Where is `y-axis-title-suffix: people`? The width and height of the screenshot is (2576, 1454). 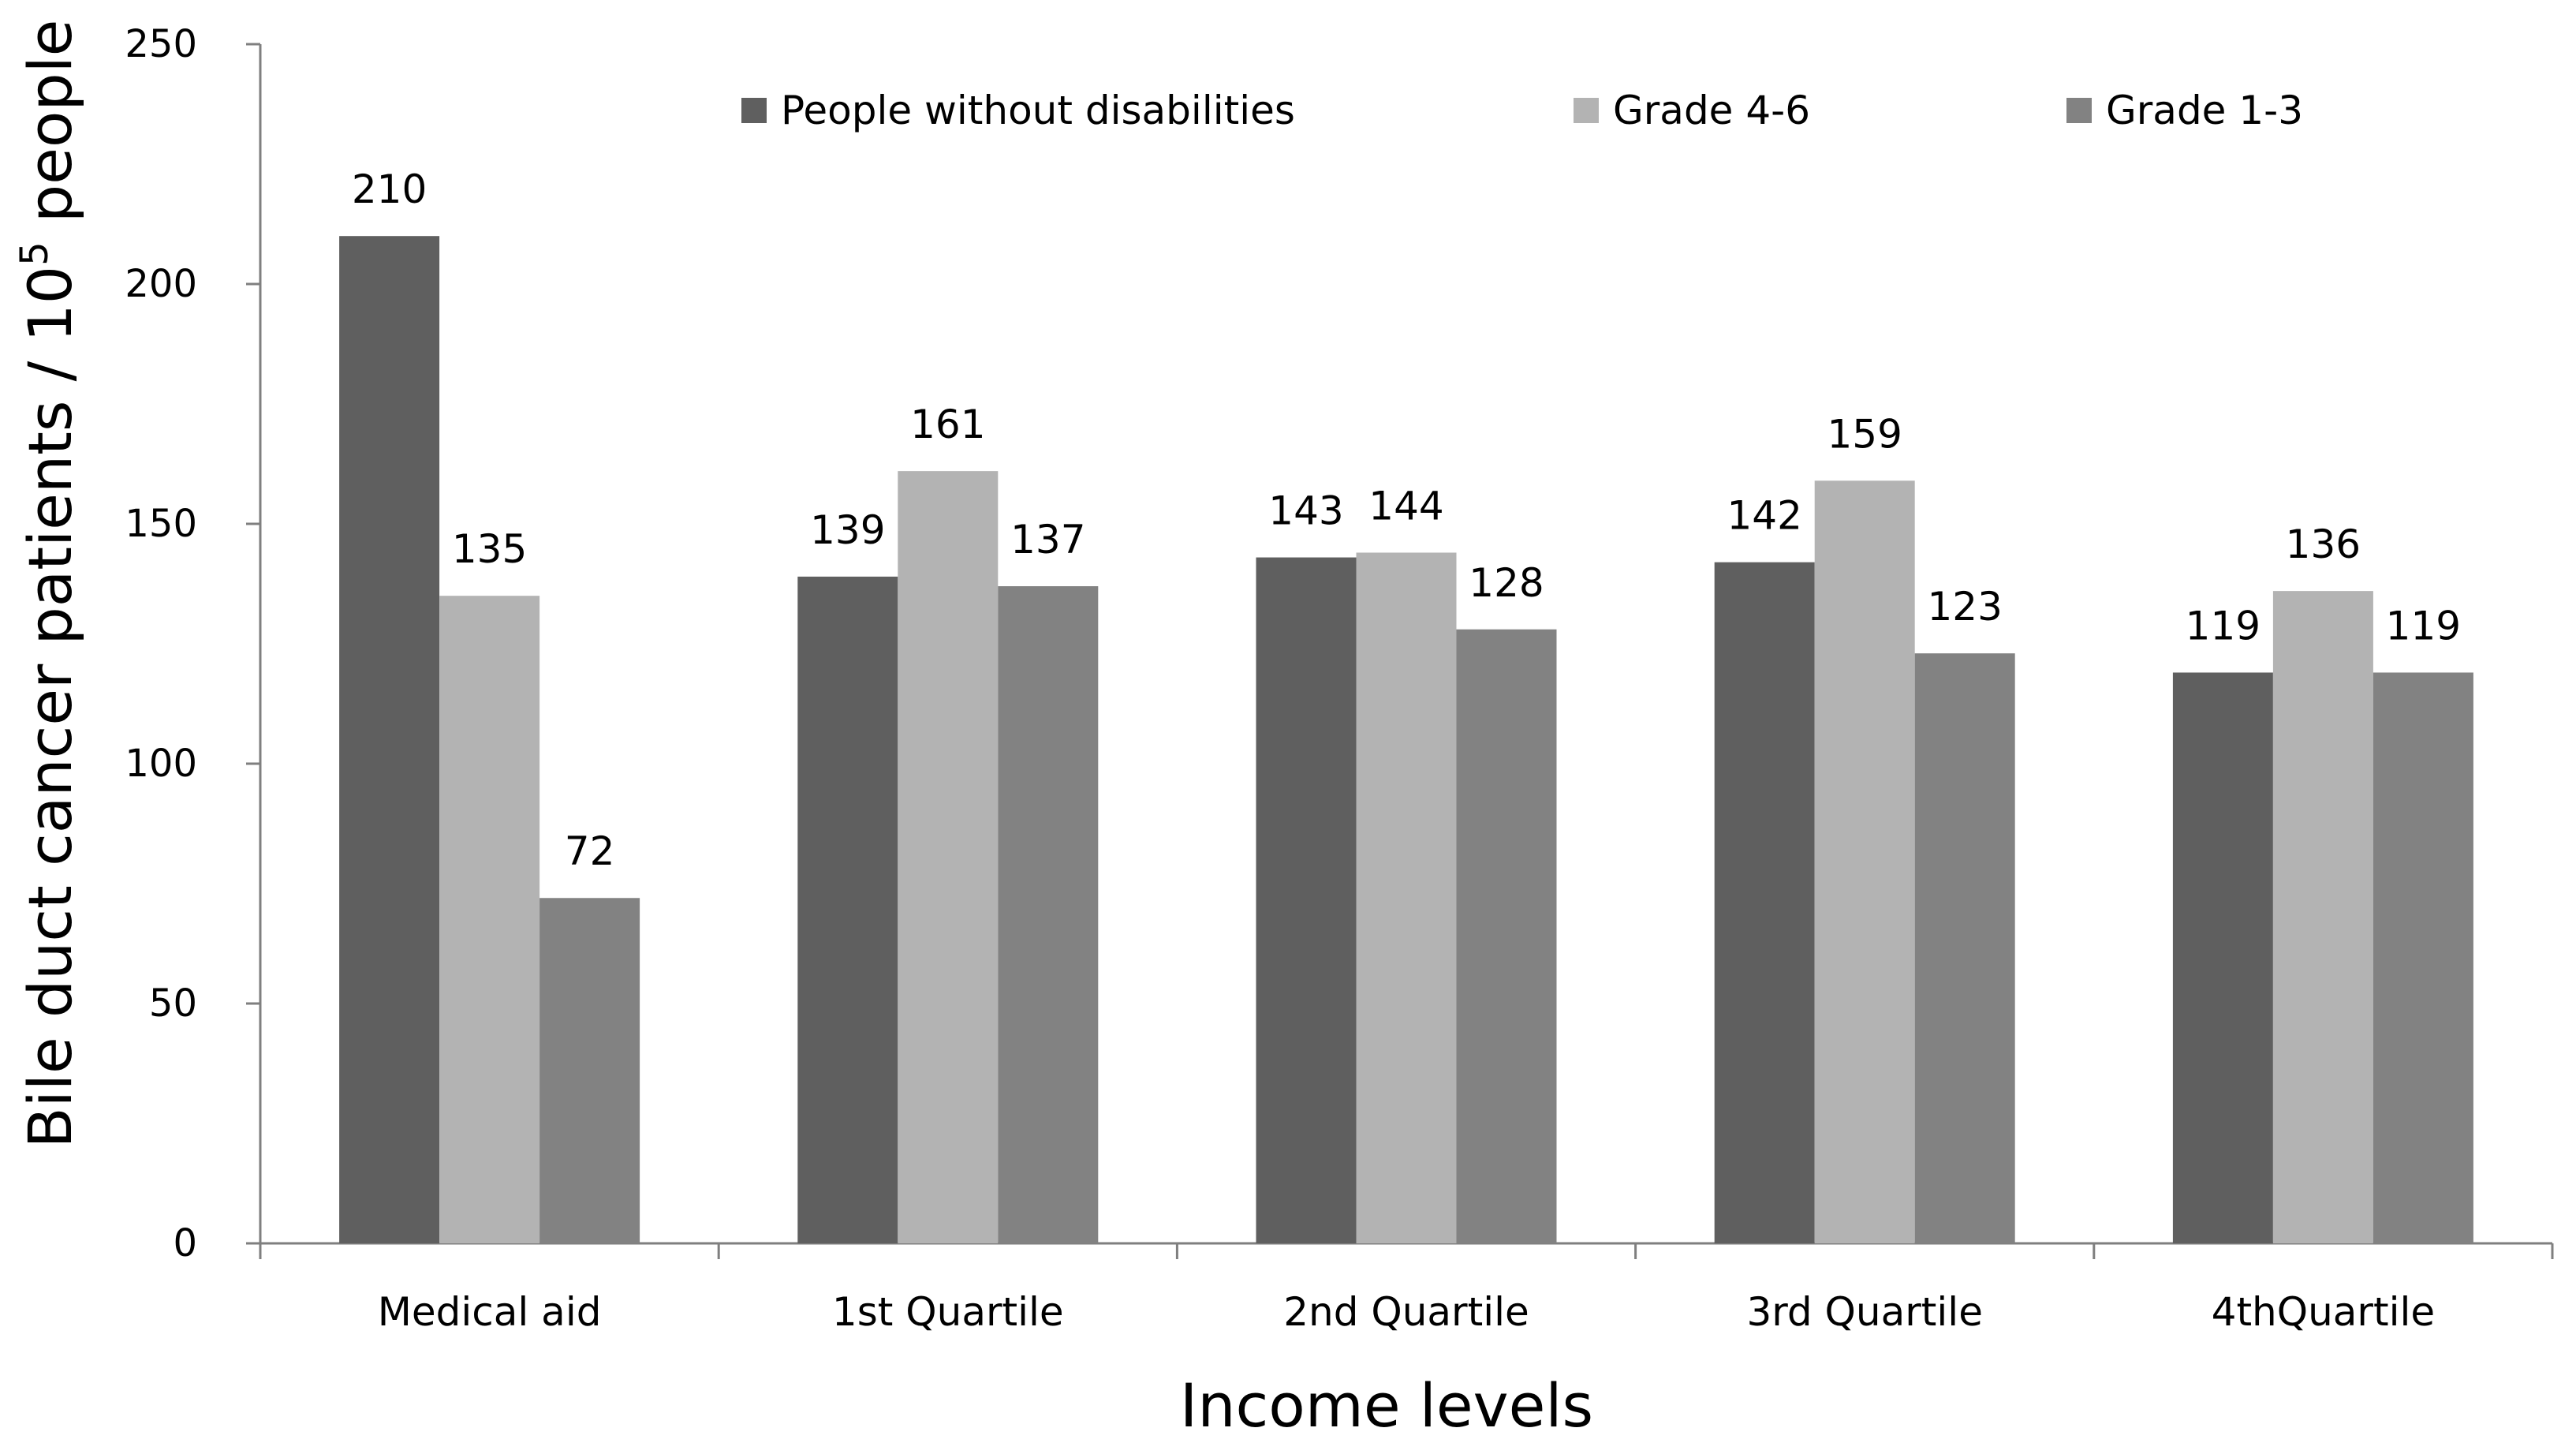 y-axis-title-suffix: people is located at coordinates (50, 131).